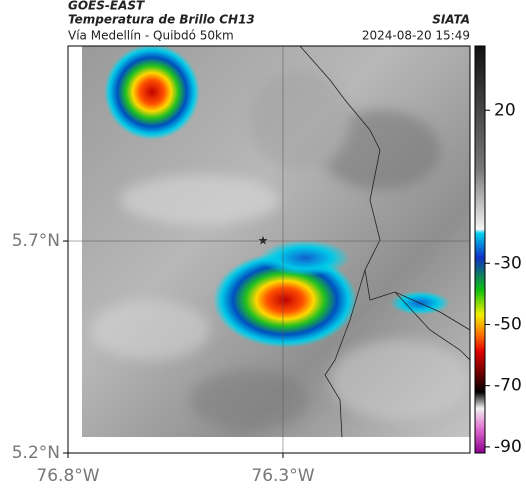 The height and width of the screenshot is (495, 526). What do you see at coordinates (151, 36) in the screenshot?
I see `place: Vía Medellín - Quibdó 50km` at bounding box center [151, 36].